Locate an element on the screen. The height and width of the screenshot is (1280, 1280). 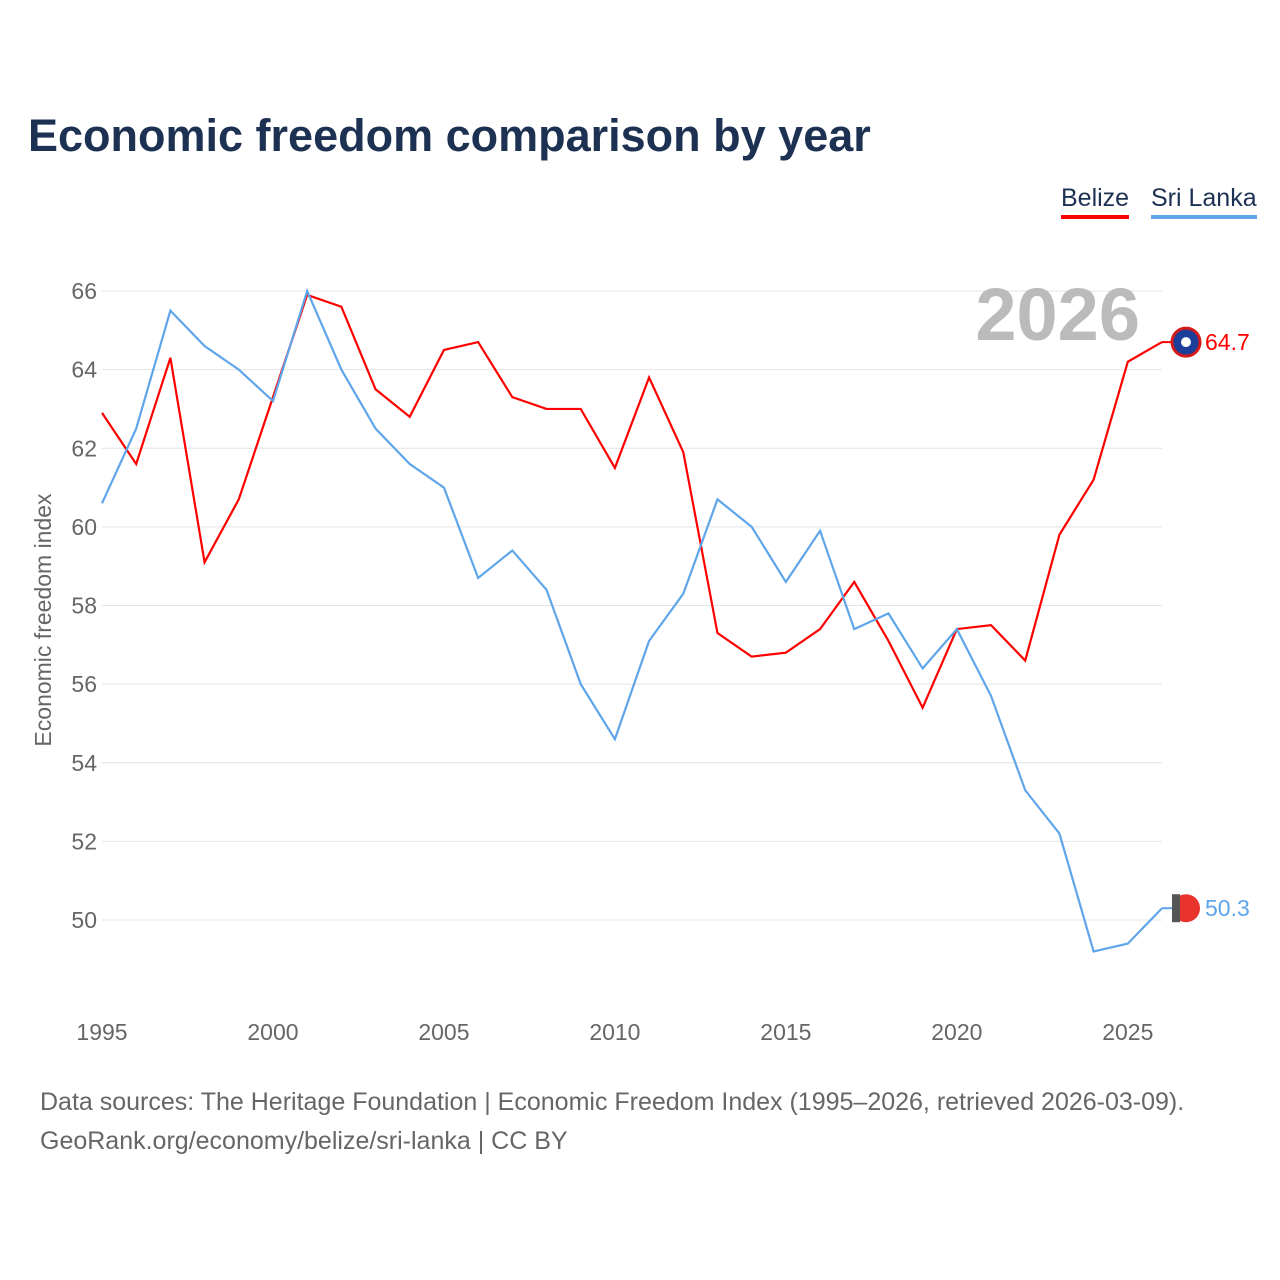
y-tick-label: 58 is located at coordinates (84, 606).